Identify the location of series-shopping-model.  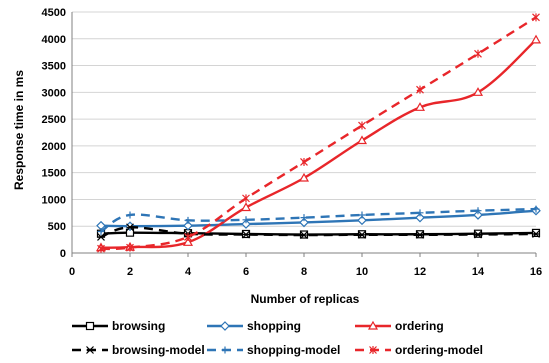
(318, 220).